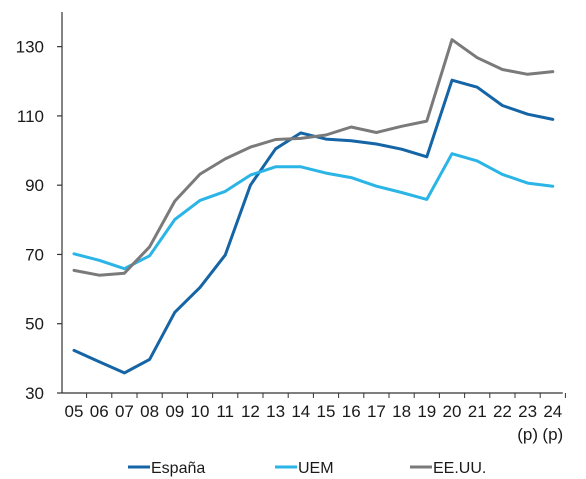  Describe the element at coordinates (376, 411) in the screenshot. I see `x-tick-label: 17` at that location.